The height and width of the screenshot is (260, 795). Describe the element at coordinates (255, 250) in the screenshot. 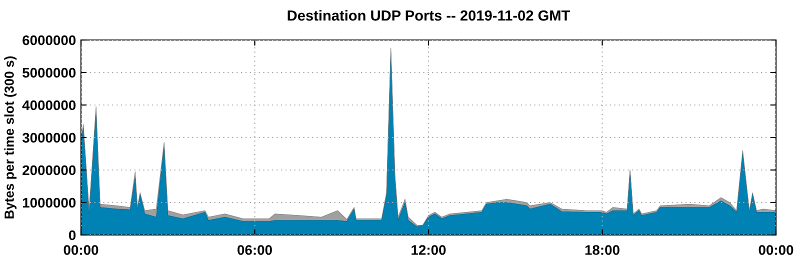

I see `x-tick-label: 06:00` at that location.